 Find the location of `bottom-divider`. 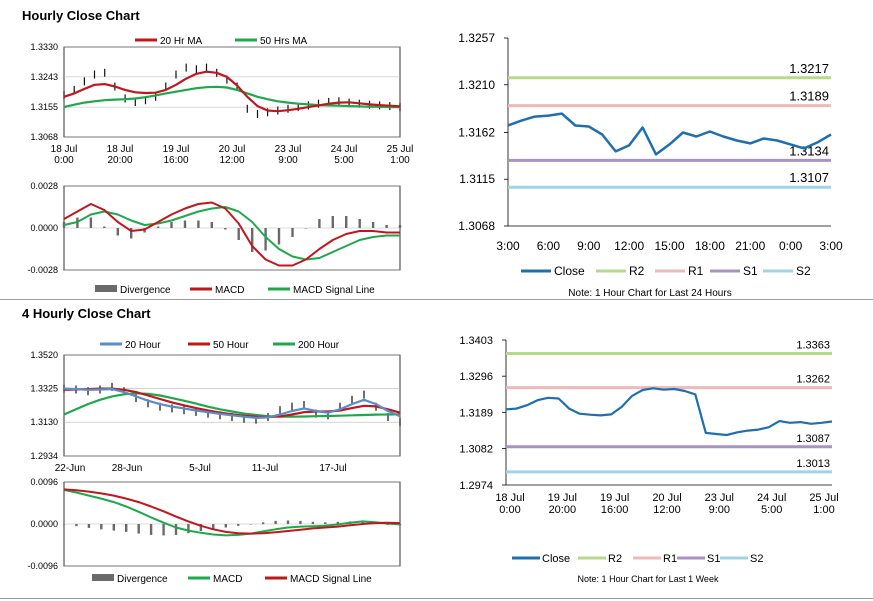

bottom-divider is located at coordinates (436, 598).